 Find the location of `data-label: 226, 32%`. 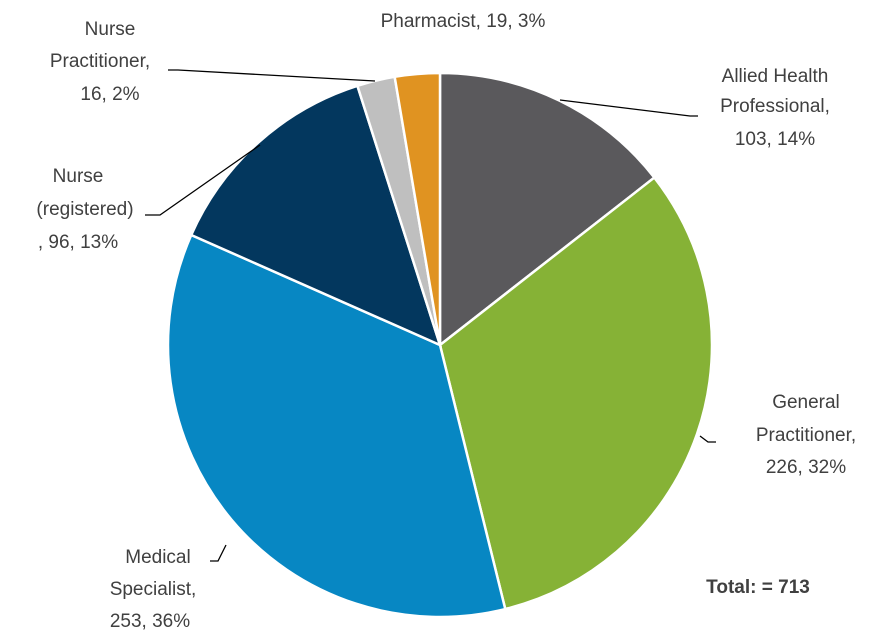

data-label: 226, 32% is located at coordinates (806, 467).